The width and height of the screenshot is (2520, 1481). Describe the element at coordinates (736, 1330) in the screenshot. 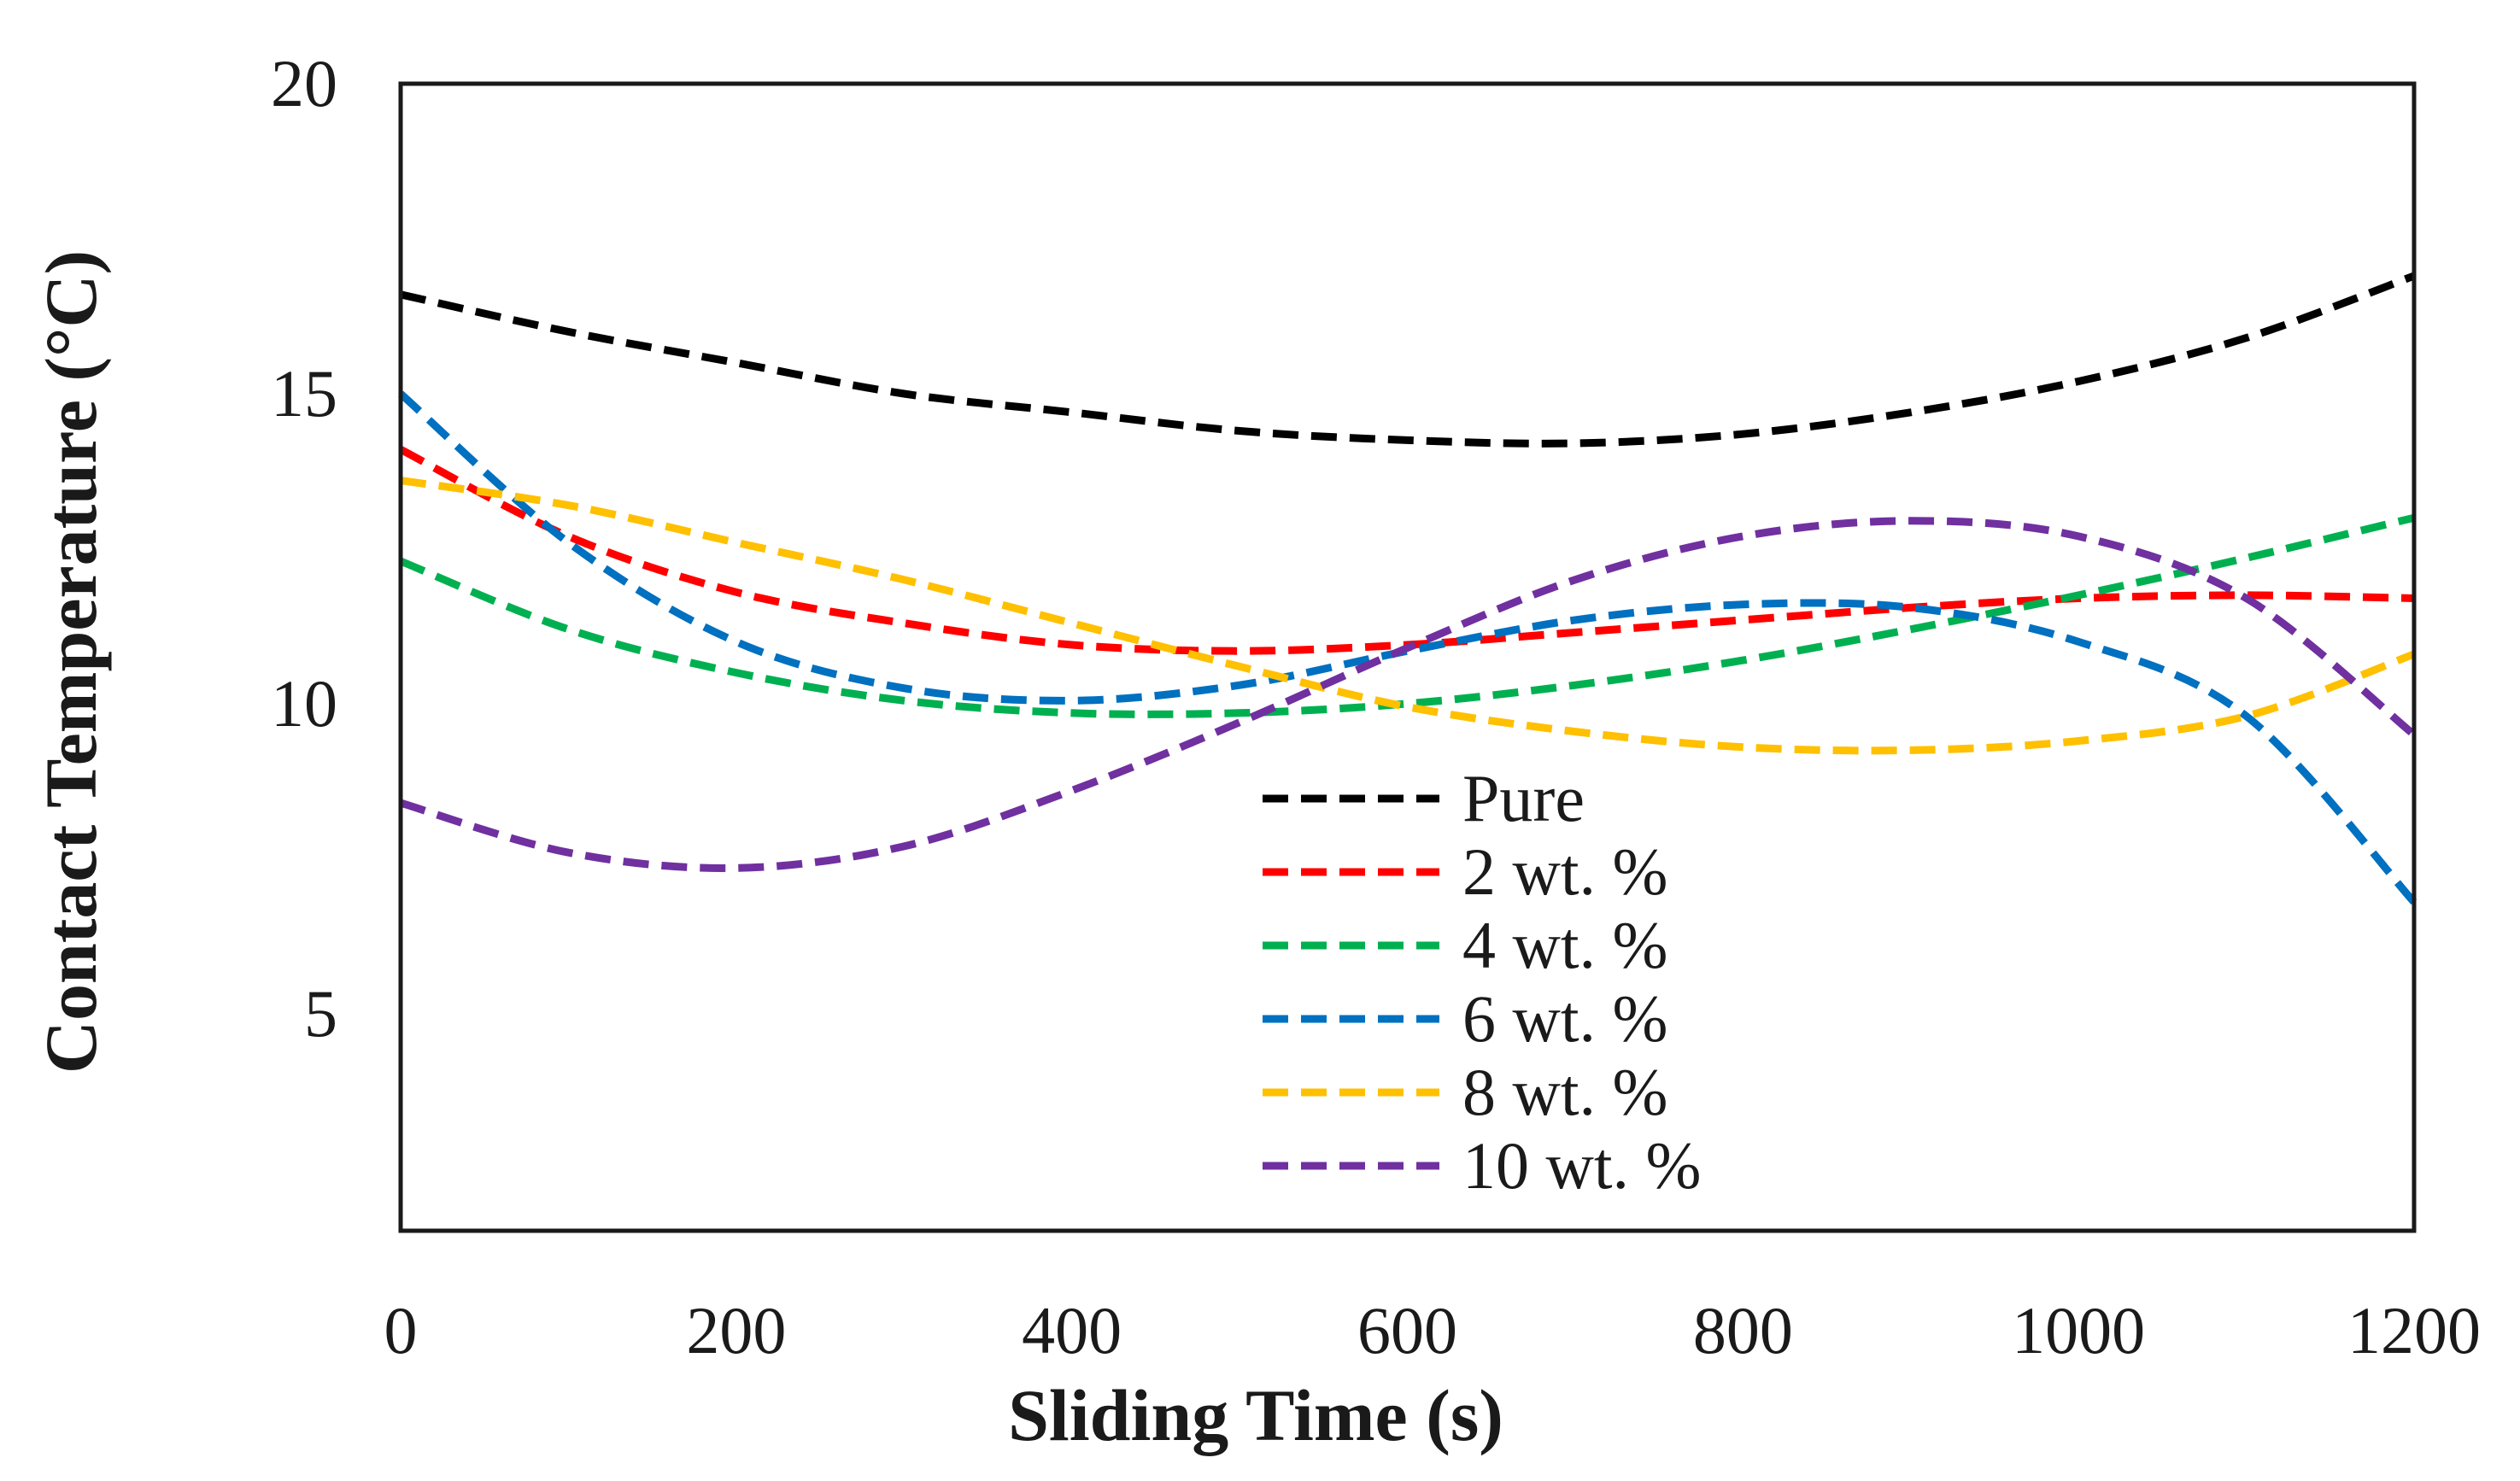

I see `x-tick-label: 200` at that location.